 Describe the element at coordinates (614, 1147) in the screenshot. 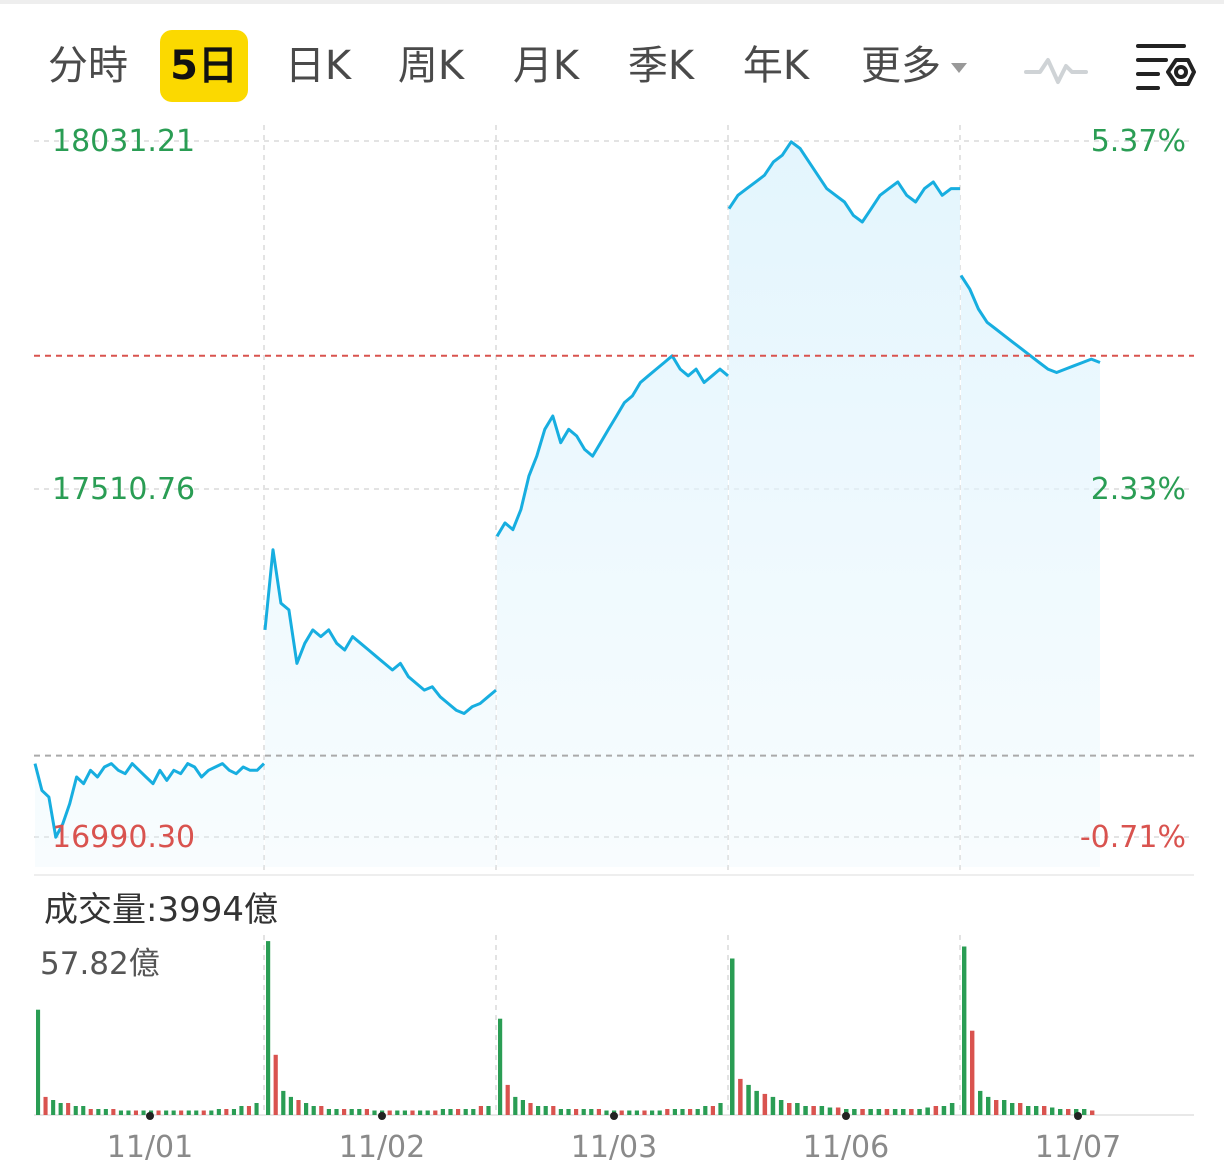

I see `x-label: 11/03` at that location.